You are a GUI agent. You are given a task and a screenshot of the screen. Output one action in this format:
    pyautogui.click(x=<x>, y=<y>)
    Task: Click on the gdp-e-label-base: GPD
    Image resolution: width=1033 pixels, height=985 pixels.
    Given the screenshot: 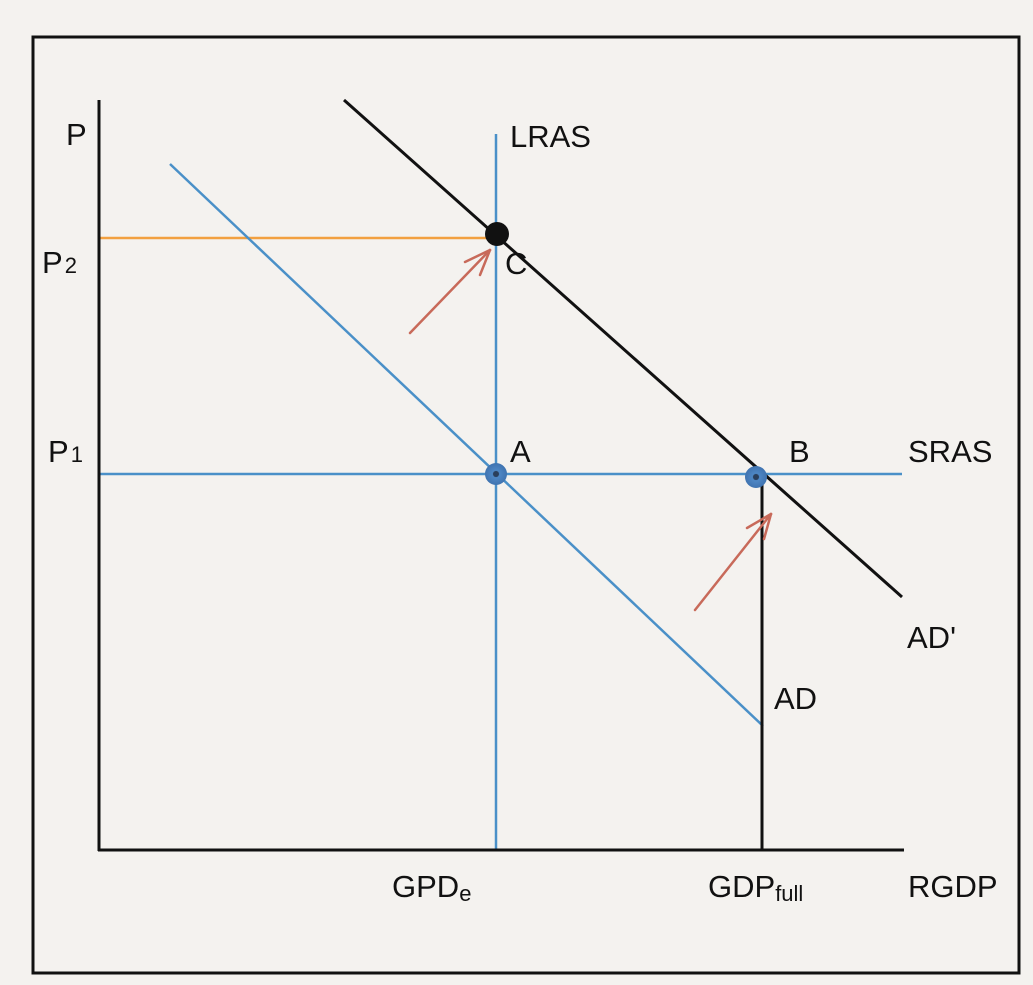 What is the action you would take?
    pyautogui.click(x=425, y=886)
    